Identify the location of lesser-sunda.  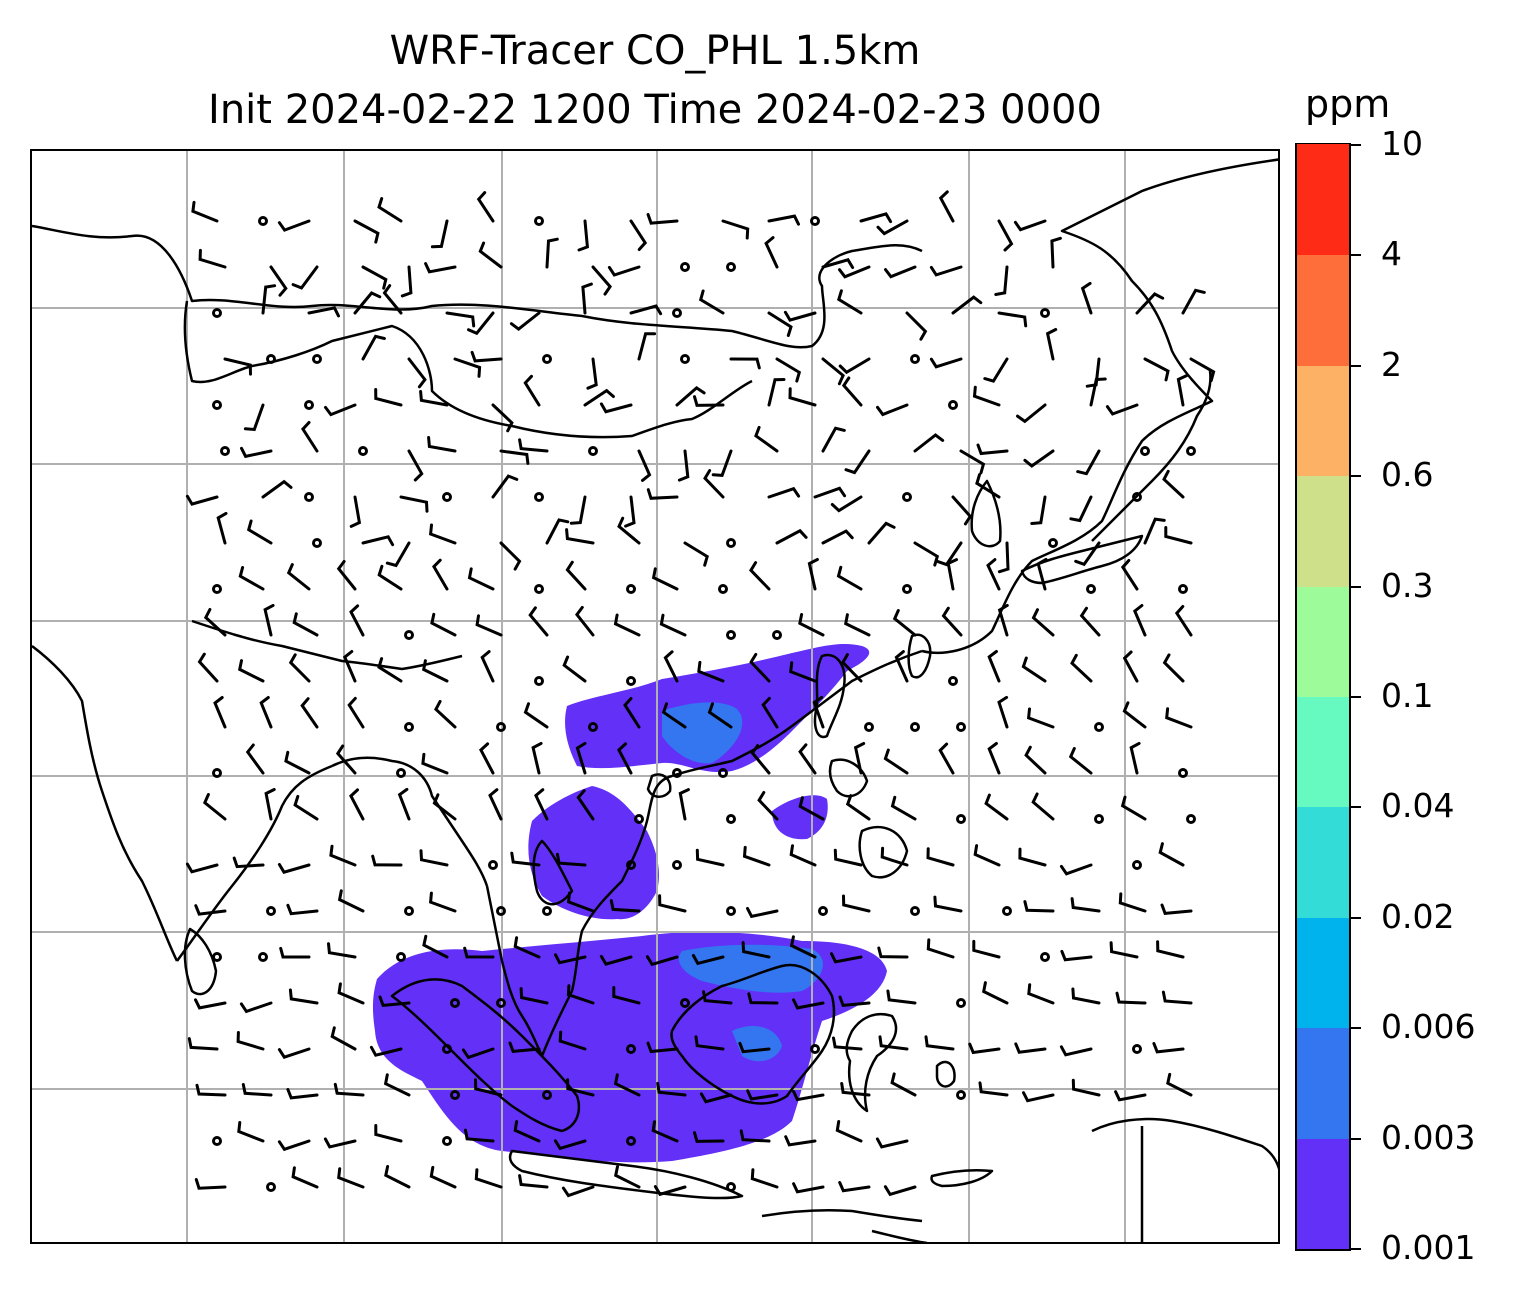
(844, 1225).